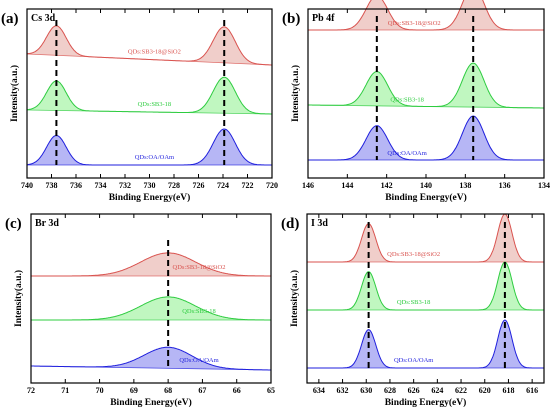 The height and width of the screenshot is (415, 550). What do you see at coordinates (461, 390) in the screenshot?
I see `x-tick-label: 622` at bounding box center [461, 390].